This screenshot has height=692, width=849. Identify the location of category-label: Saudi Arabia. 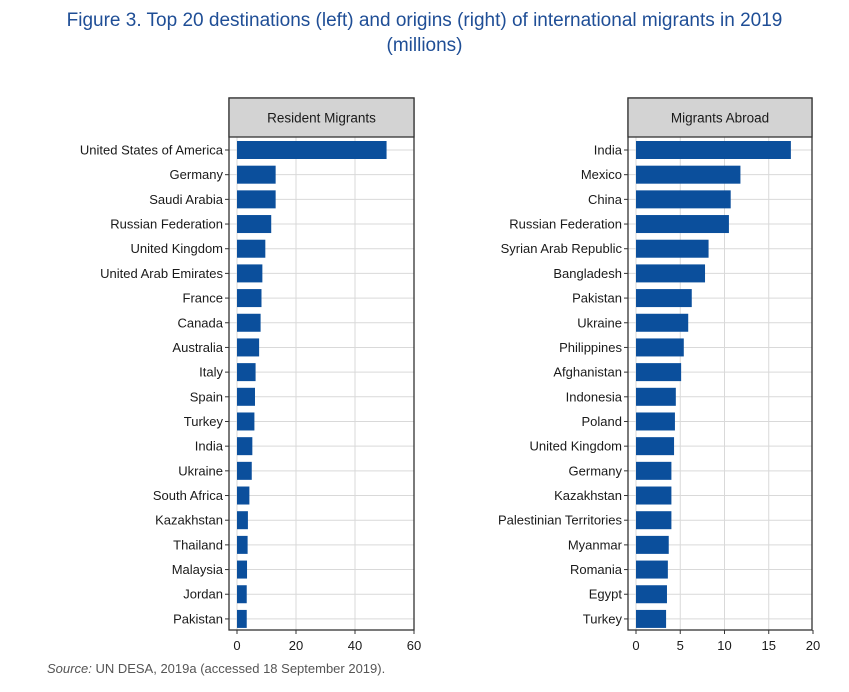
(186, 199).